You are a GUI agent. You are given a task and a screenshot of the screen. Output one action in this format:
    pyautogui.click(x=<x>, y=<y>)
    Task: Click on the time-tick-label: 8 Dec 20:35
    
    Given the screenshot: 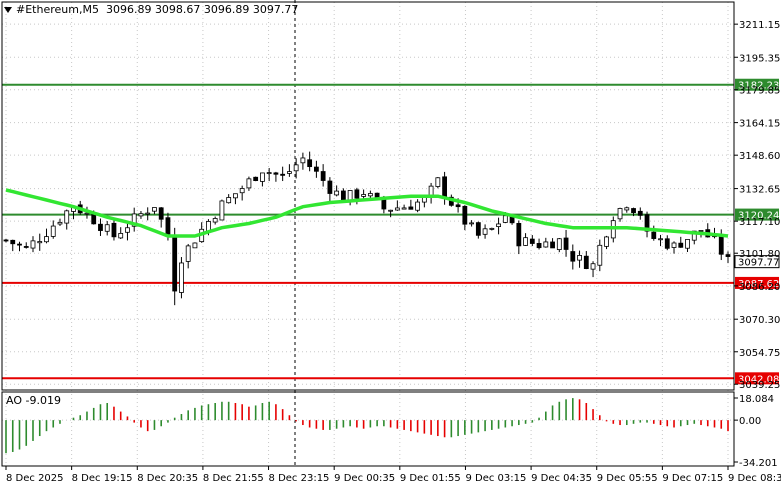 What is the action you would take?
    pyautogui.click(x=167, y=478)
    